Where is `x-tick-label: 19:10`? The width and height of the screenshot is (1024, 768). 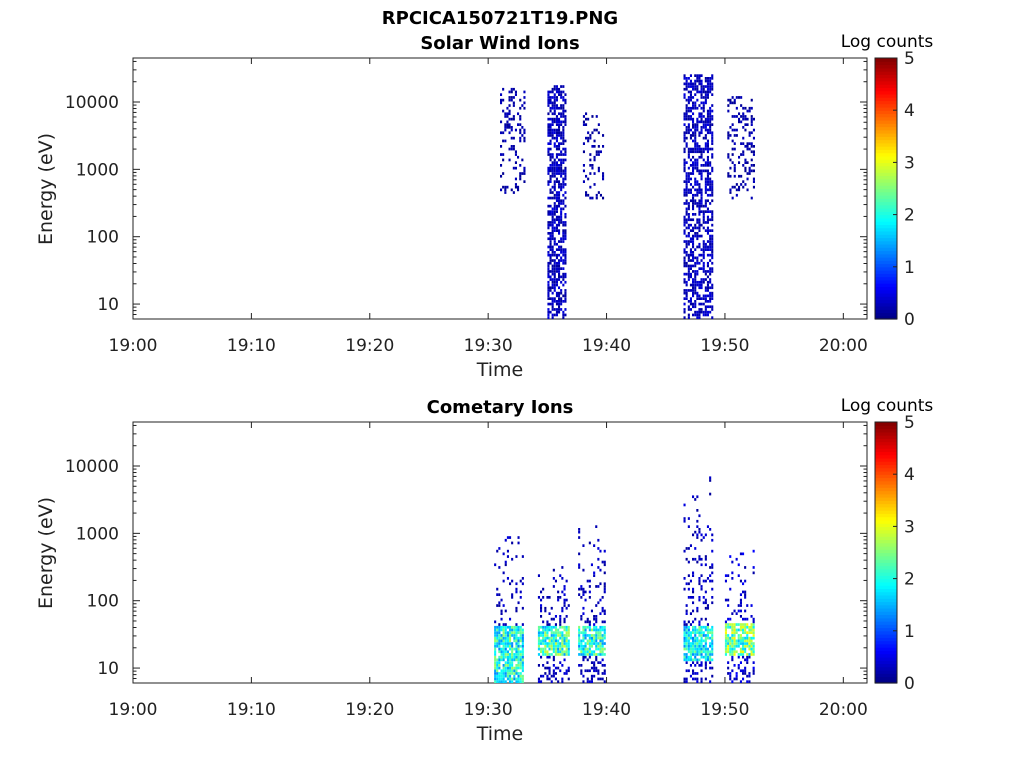 x-tick-label: 19:10 is located at coordinates (251, 710).